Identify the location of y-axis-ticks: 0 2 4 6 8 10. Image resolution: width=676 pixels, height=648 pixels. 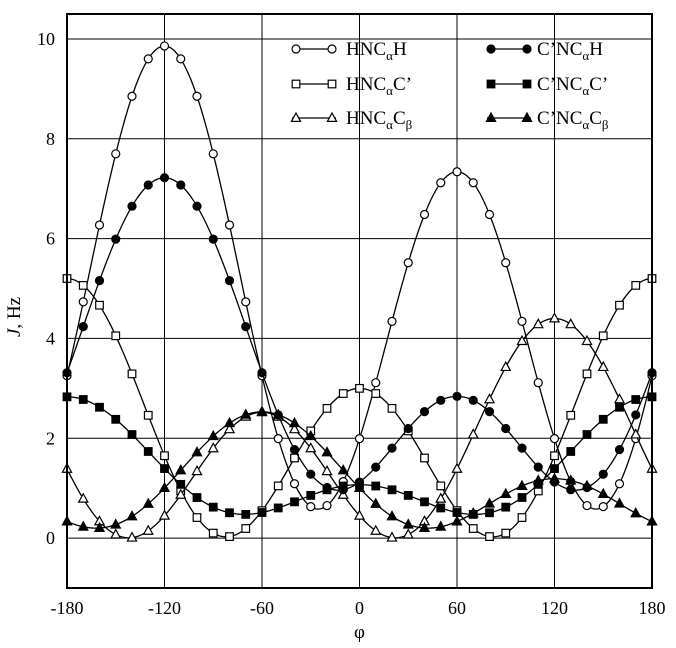
(46, 288).